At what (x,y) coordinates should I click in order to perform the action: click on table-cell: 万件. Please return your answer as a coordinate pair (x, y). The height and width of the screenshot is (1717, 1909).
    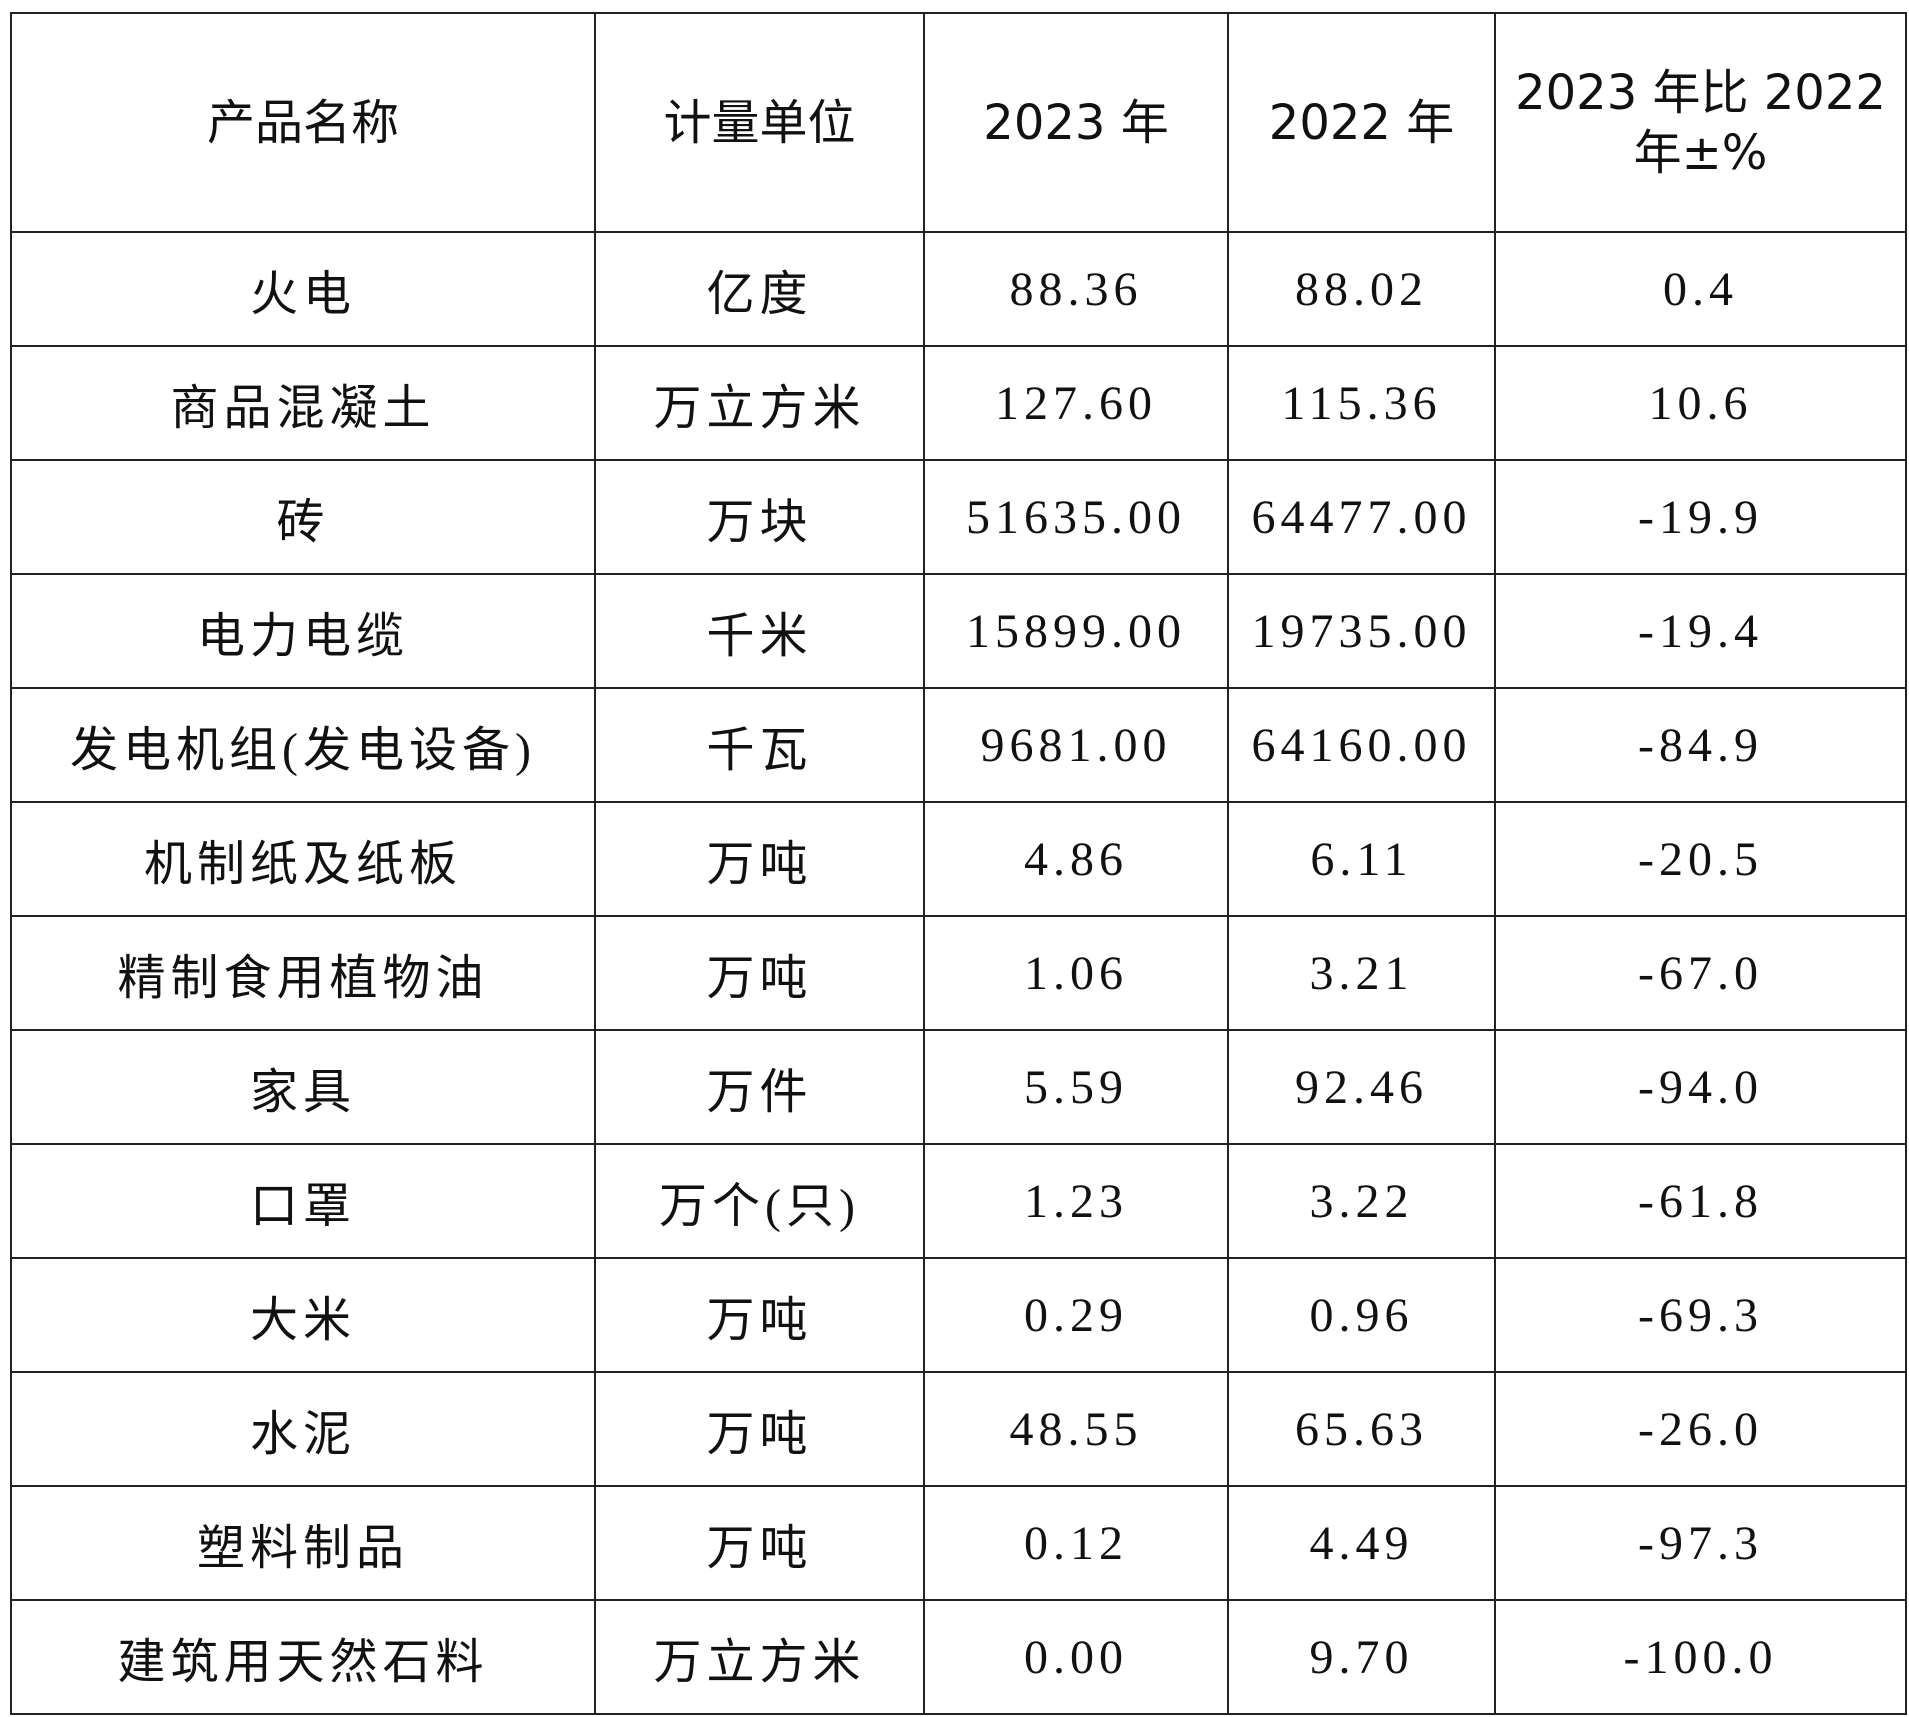
    Looking at the image, I should click on (759, 1087).